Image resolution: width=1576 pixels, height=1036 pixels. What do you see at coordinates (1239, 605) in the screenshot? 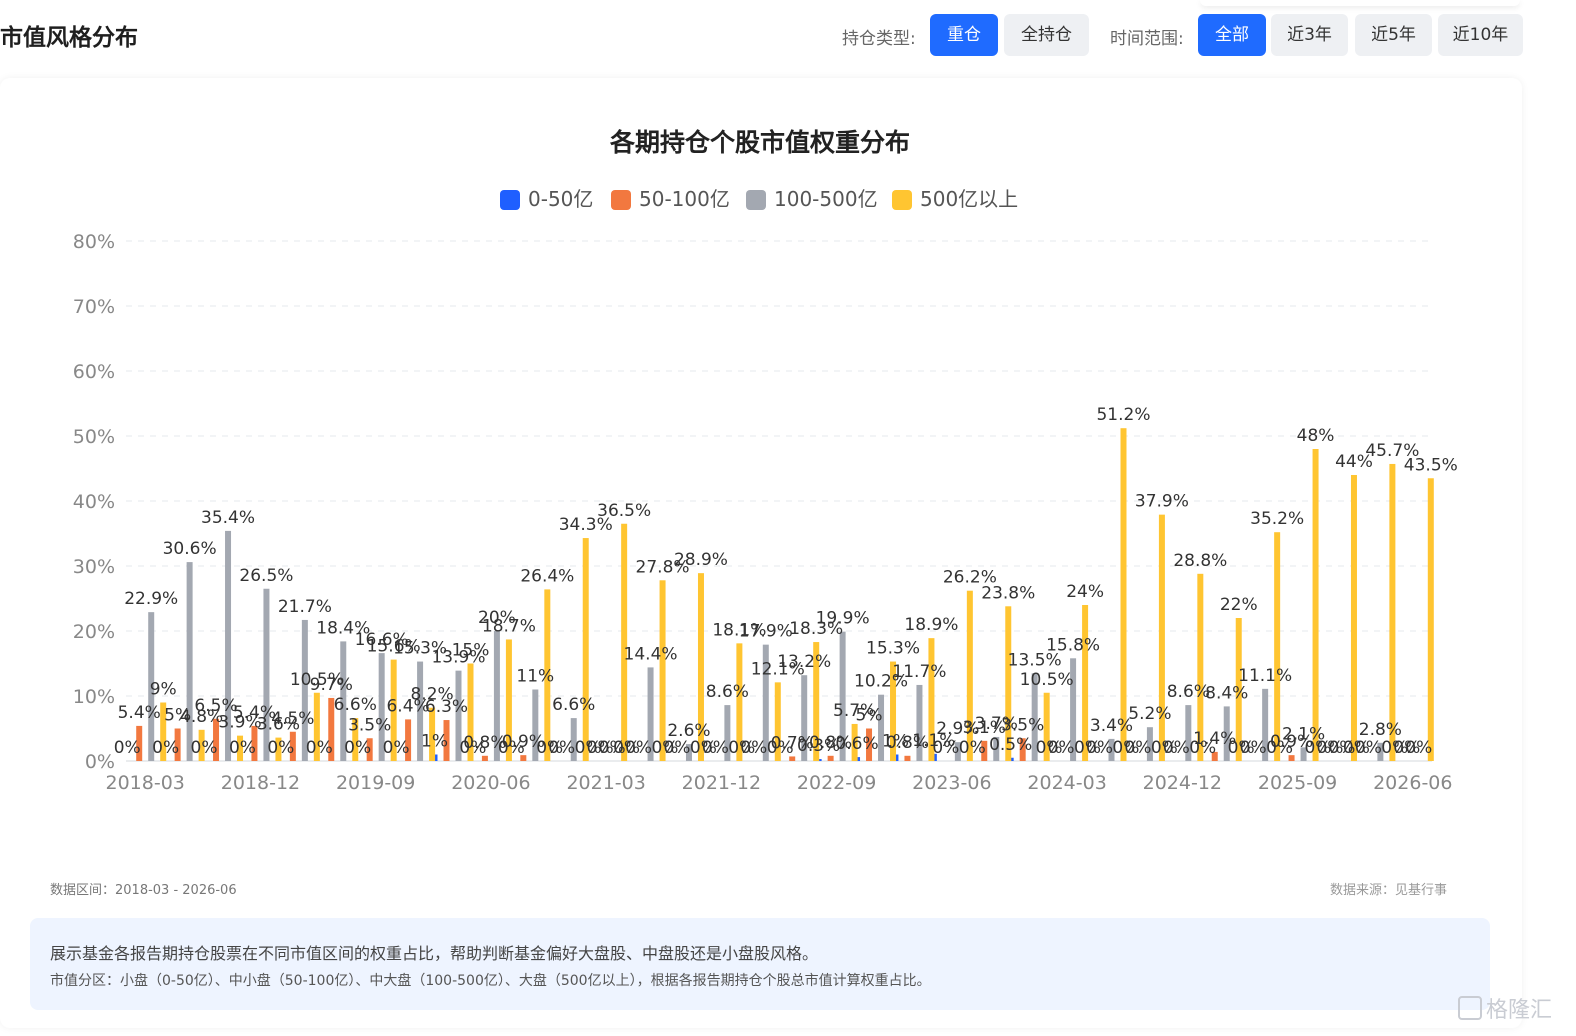
I see `data-label: 22%` at bounding box center [1239, 605].